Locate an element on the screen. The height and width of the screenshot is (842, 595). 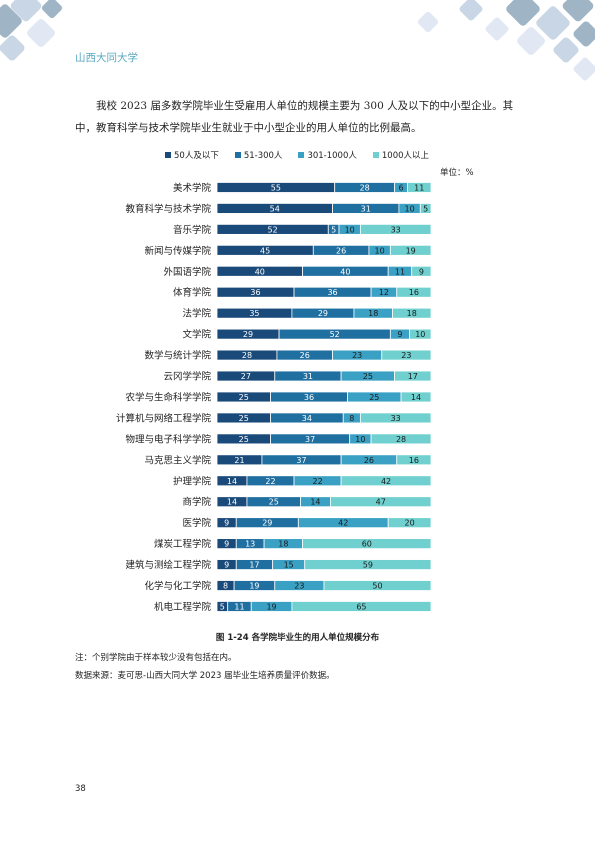
bar-value-label: 45 is located at coordinates (265, 250).